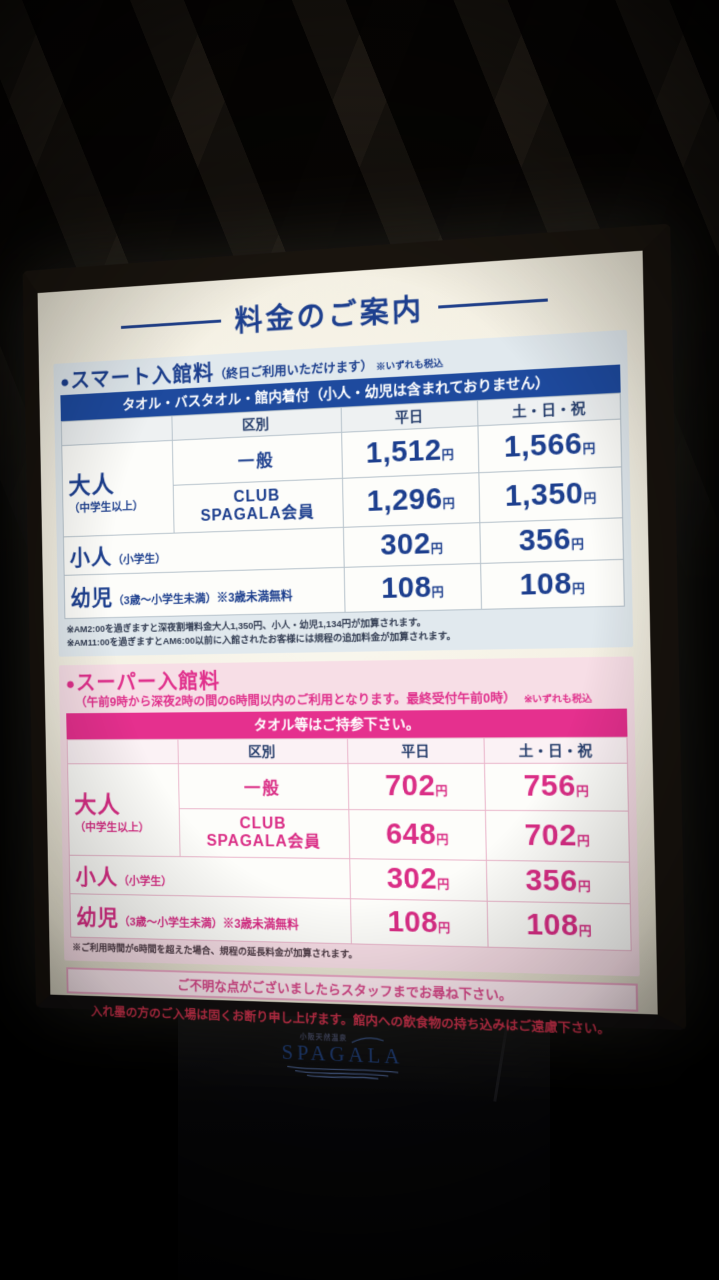  Describe the element at coordinates (544, 494) in the screenshot. I see `price-value: 1,350` at that location.